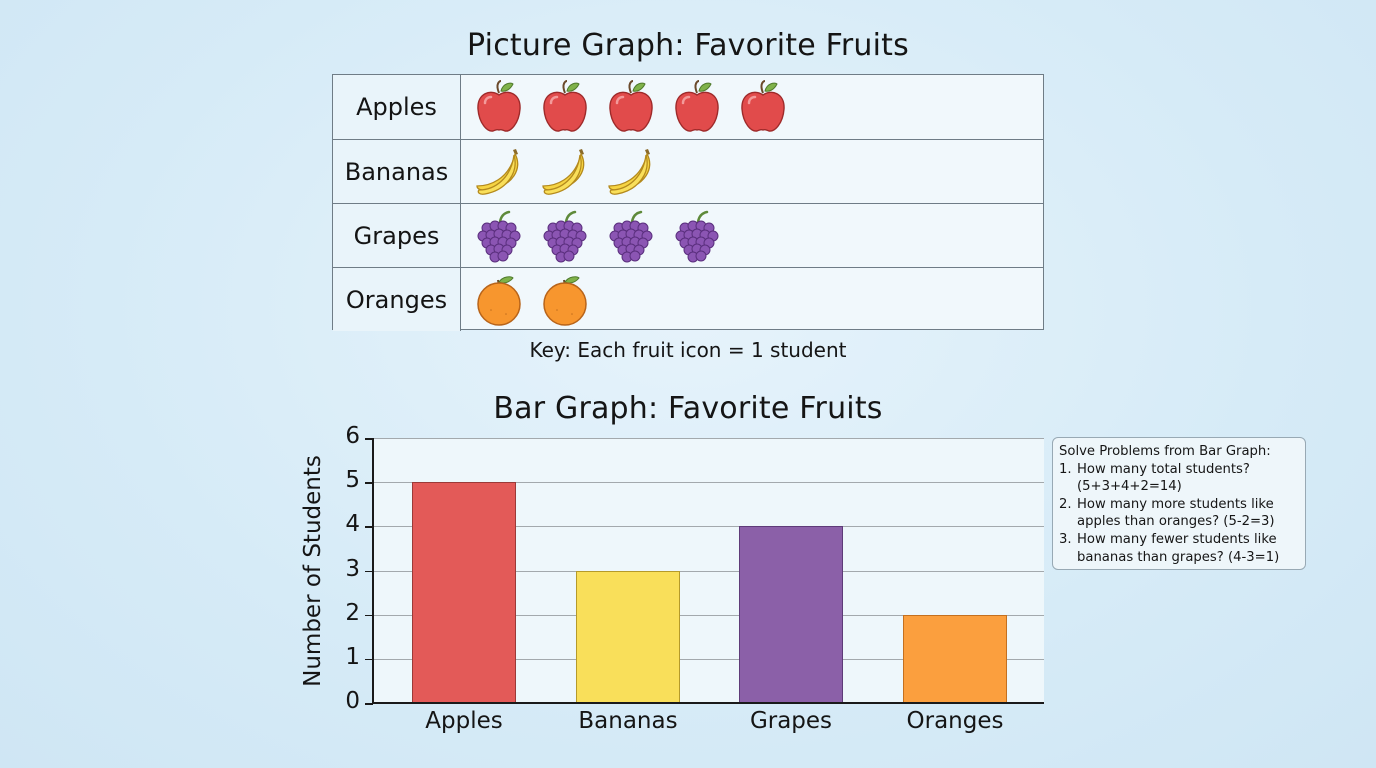 This screenshot has height=768, width=1376. I want to click on bar-oranges, so click(955, 658).